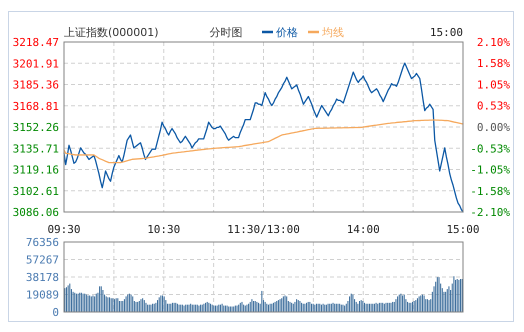 This screenshot has width=524, height=332. Describe the element at coordinates (64, 229) in the screenshot. I see `x-tick-label: 09:30` at that location.